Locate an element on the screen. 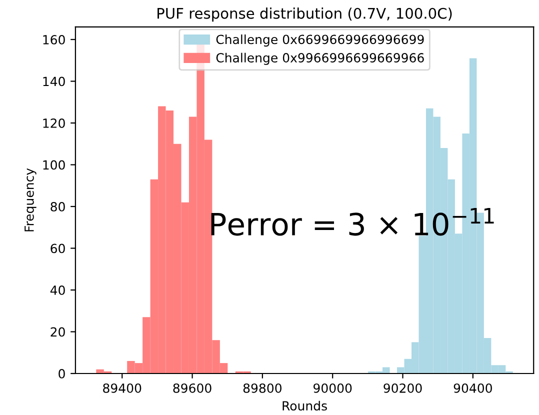  y-tick-label: 140 is located at coordinates (54, 81).